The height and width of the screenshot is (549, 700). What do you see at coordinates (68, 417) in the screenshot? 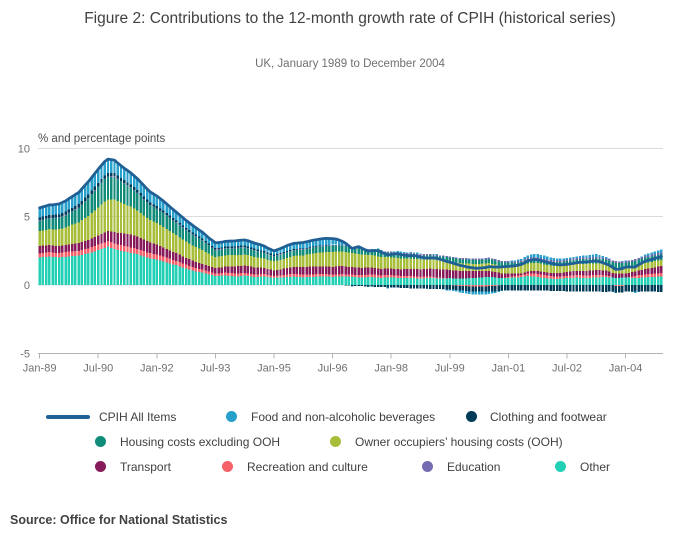
I see `cpih-line-swatch-icon` at bounding box center [68, 417].